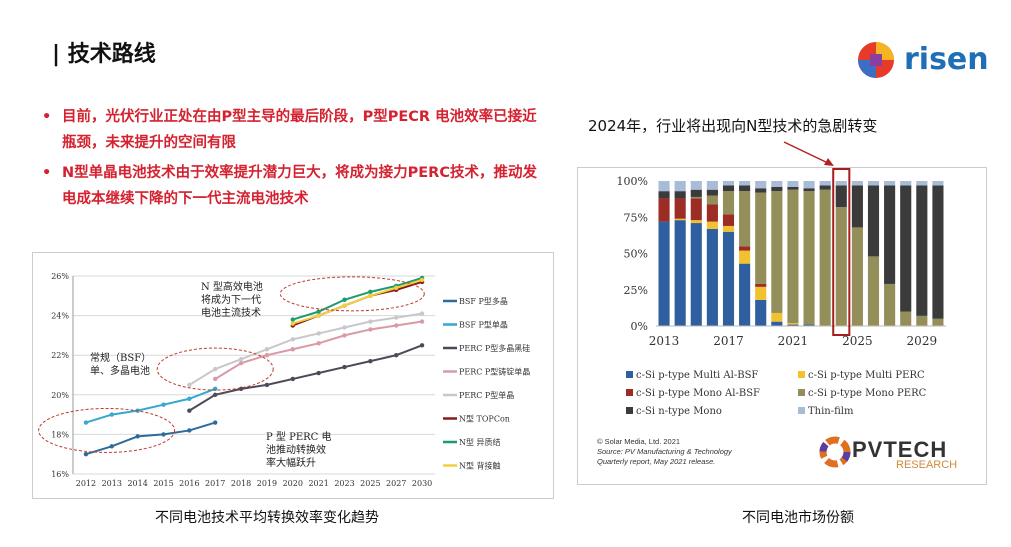 The image size is (1011, 547). What do you see at coordinates (344, 483) in the screenshot?
I see `x-tick-label: 2023` at bounding box center [344, 483].